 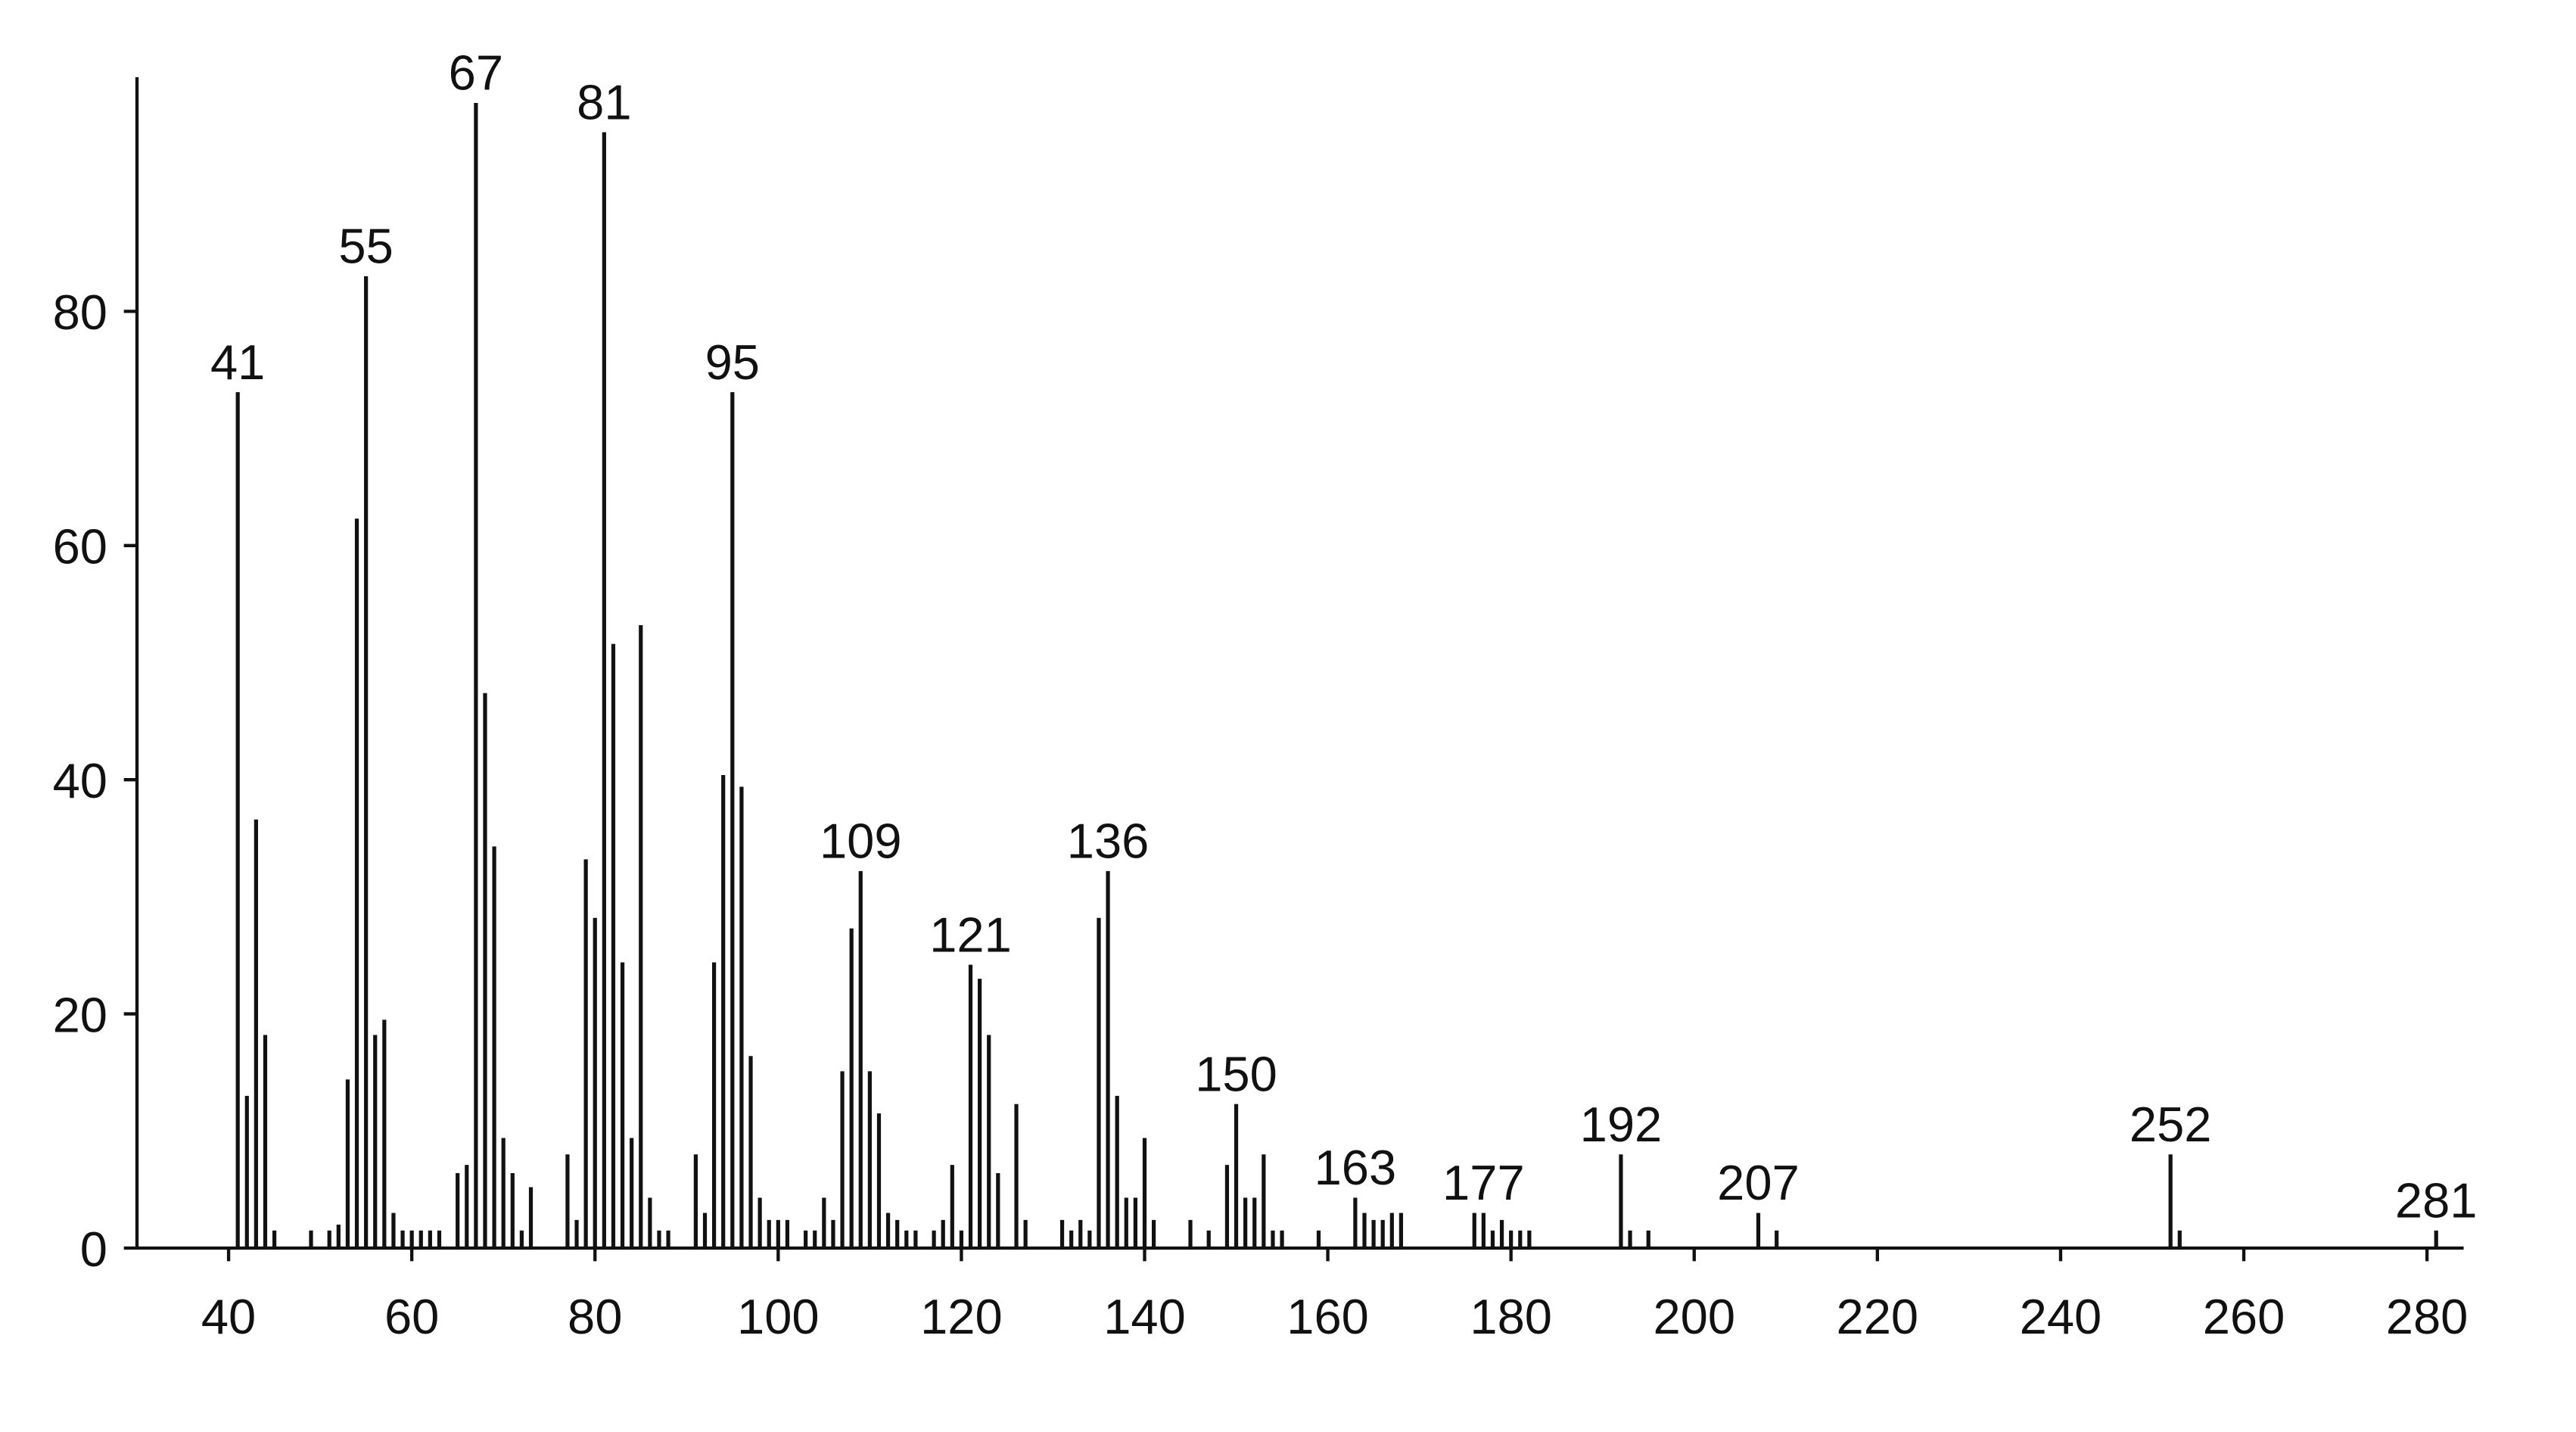 What do you see at coordinates (970, 934) in the screenshot?
I see `peak-label: 121` at bounding box center [970, 934].